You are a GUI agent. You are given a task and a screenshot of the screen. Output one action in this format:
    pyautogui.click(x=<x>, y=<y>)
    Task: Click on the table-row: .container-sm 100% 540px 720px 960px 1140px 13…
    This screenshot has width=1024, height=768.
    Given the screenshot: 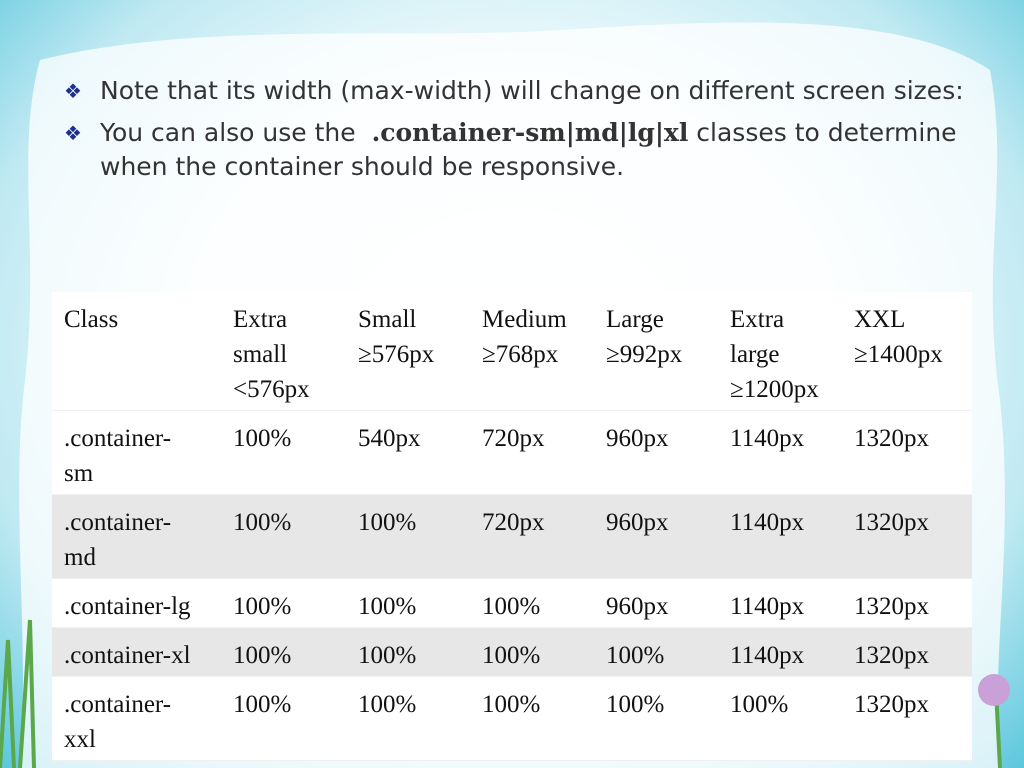 What is the action you would take?
    pyautogui.click(x=512, y=453)
    